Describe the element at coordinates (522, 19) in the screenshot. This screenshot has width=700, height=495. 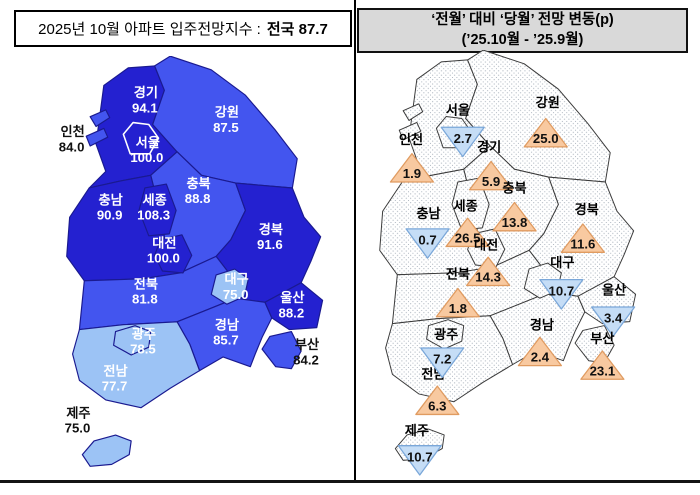
I see `right-title-line1: ‘전월’ 대비 ‘당월’ 전망 변동(p)` at that location.